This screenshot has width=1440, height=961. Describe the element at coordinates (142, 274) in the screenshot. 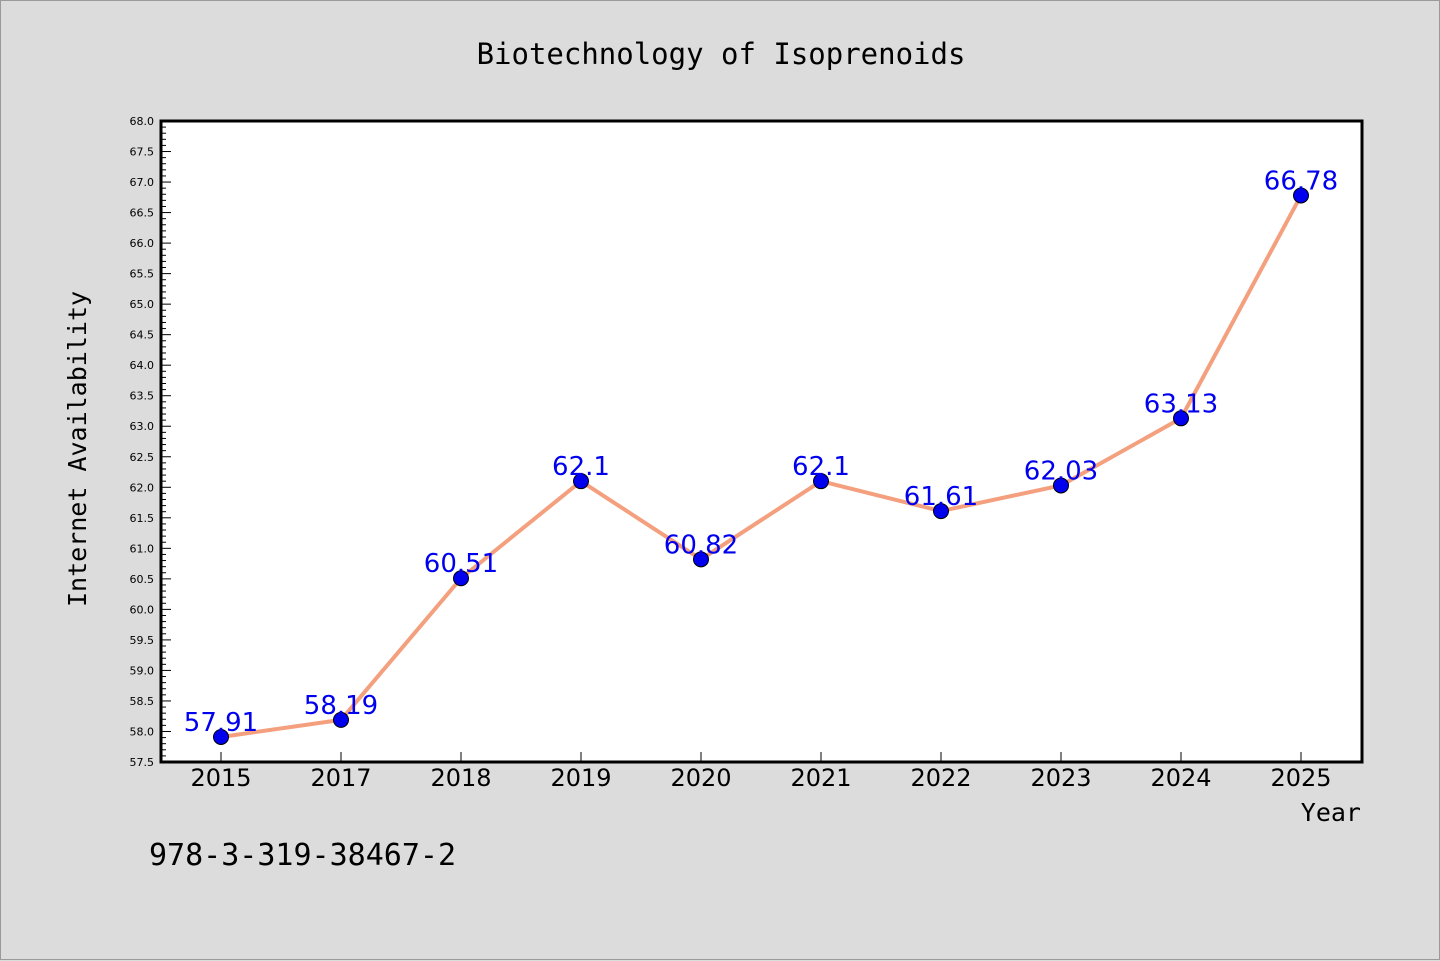

I see `y-tick-label: 65.5` at that location.